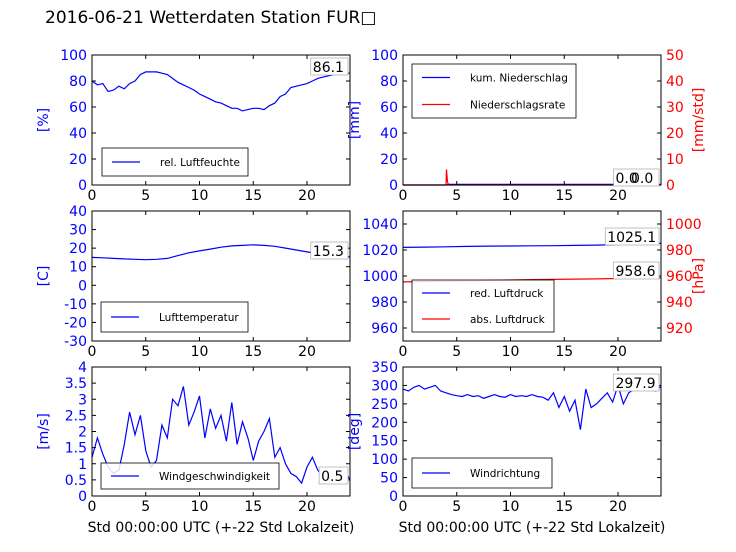  I want to click on current-value: 0.5, so click(332, 477).